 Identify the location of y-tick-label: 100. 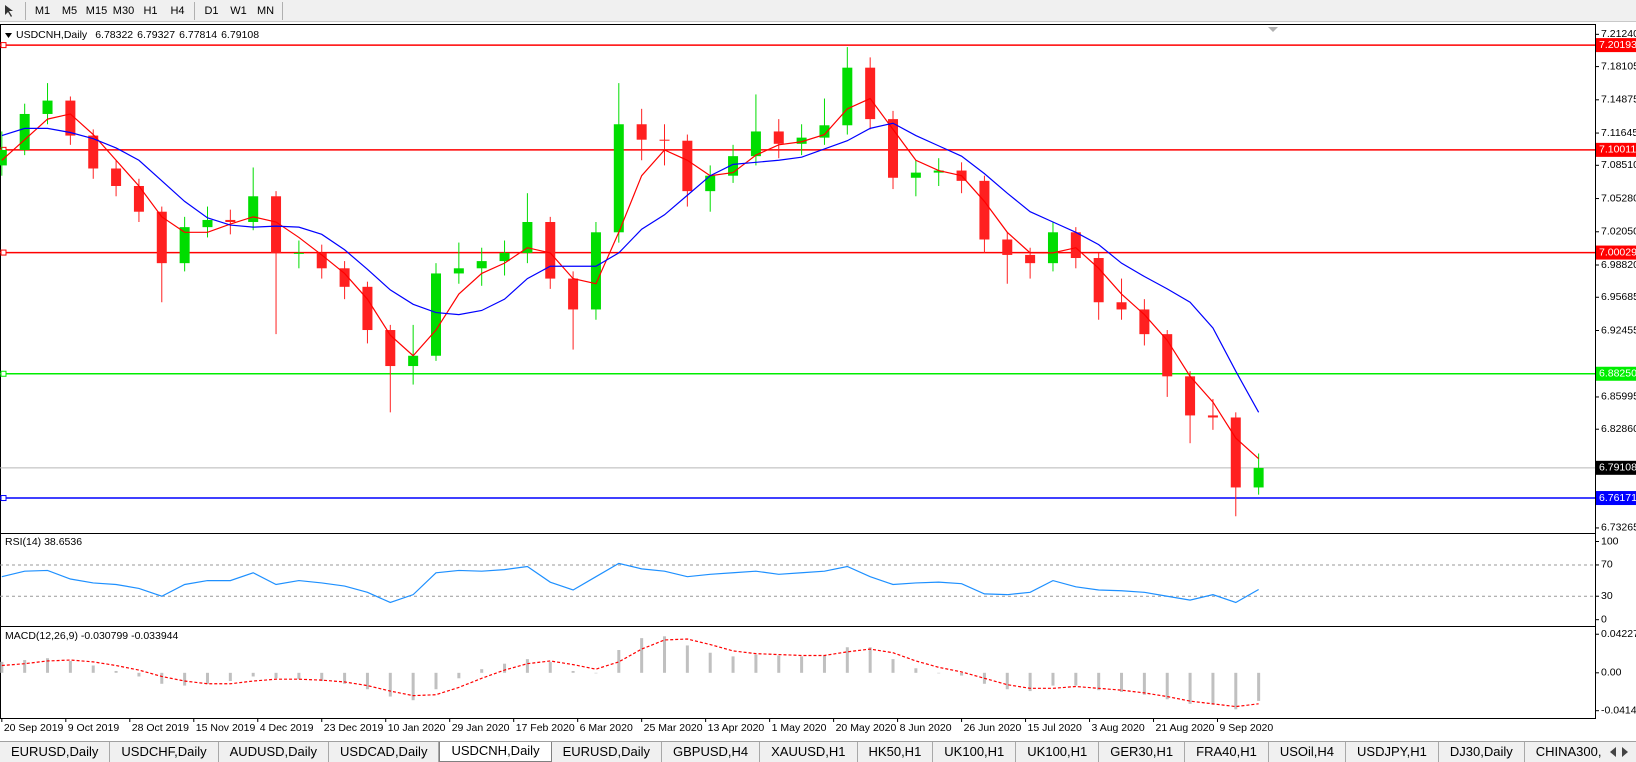
(1610, 541).